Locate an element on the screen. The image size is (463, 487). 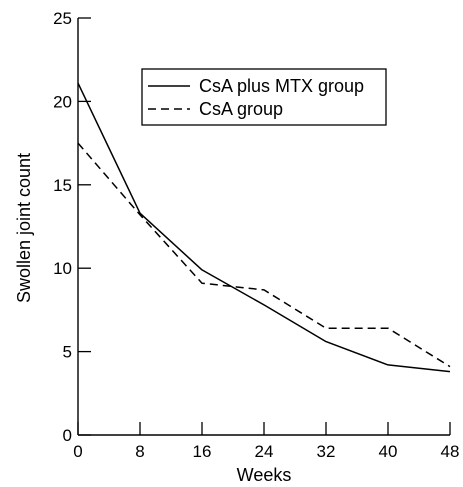
x-tick-label: 40 is located at coordinates (388, 451).